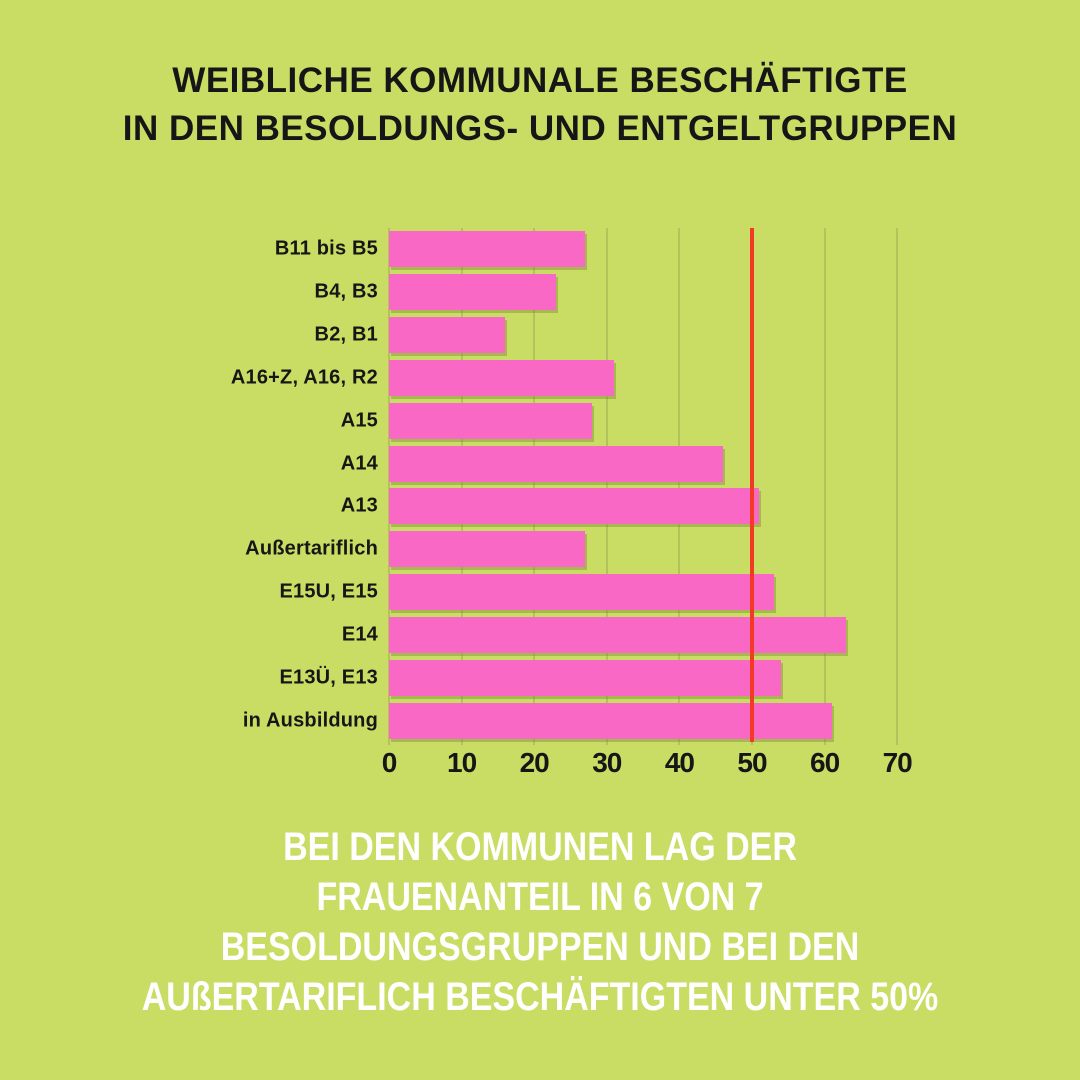 The image size is (1080, 1080). I want to click on category-label-11: in Ausbildung, so click(310, 720).